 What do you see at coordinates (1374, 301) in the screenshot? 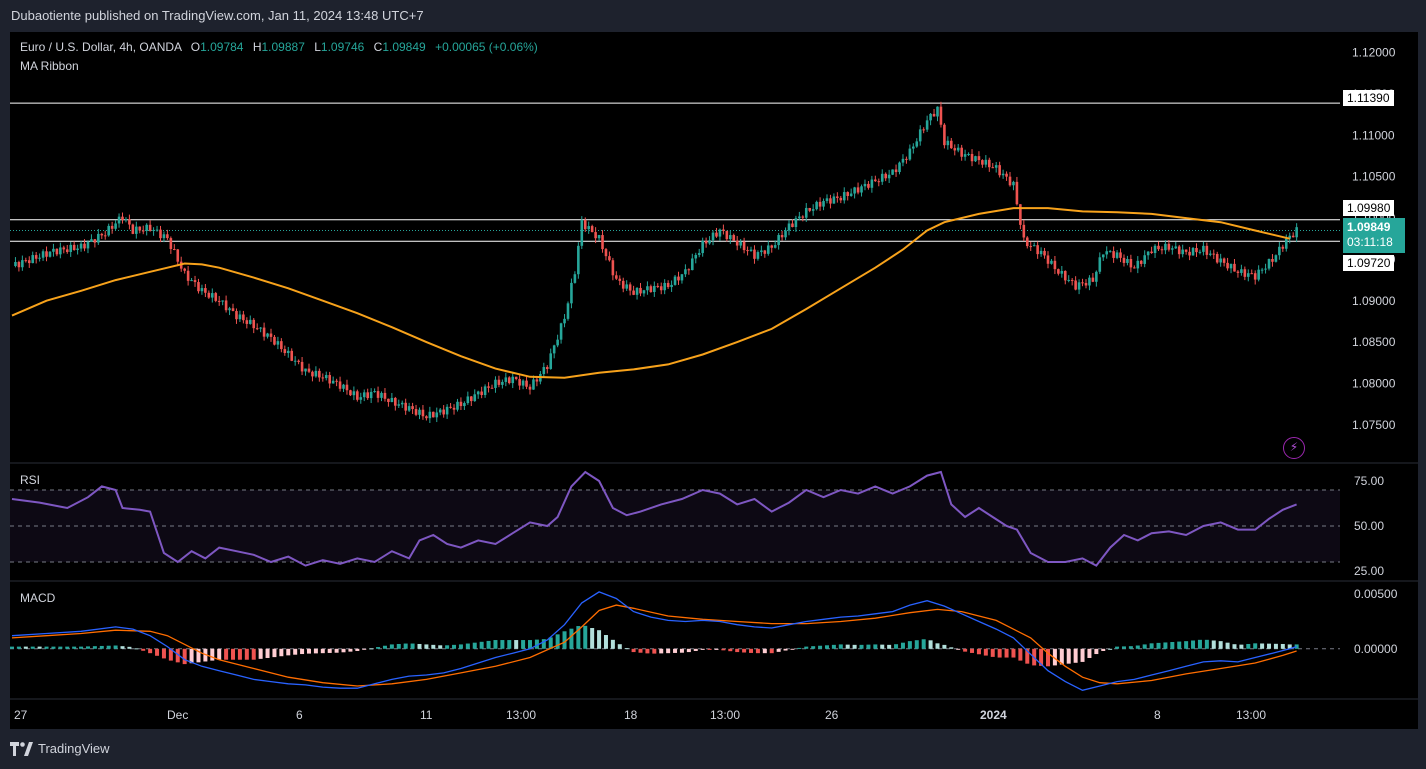
I see `price-axis-tick: 1.09000` at bounding box center [1374, 301].